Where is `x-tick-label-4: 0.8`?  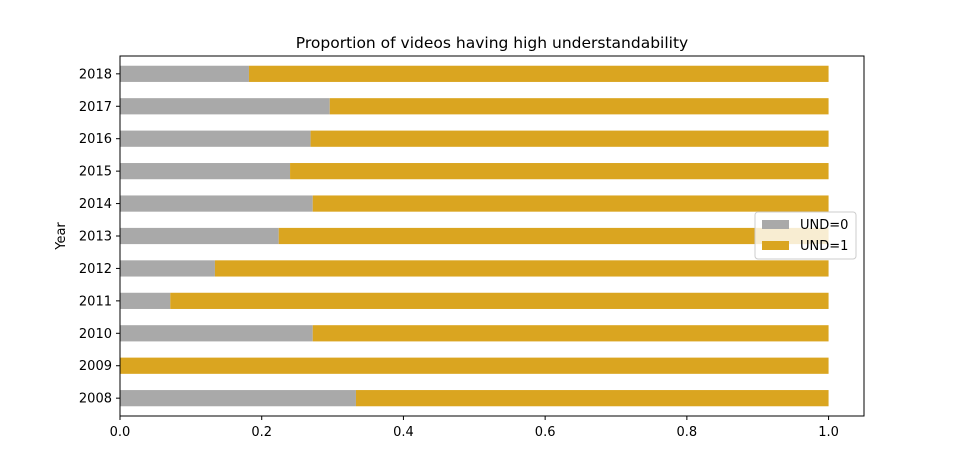
x-tick-label-4: 0.8 is located at coordinates (687, 432).